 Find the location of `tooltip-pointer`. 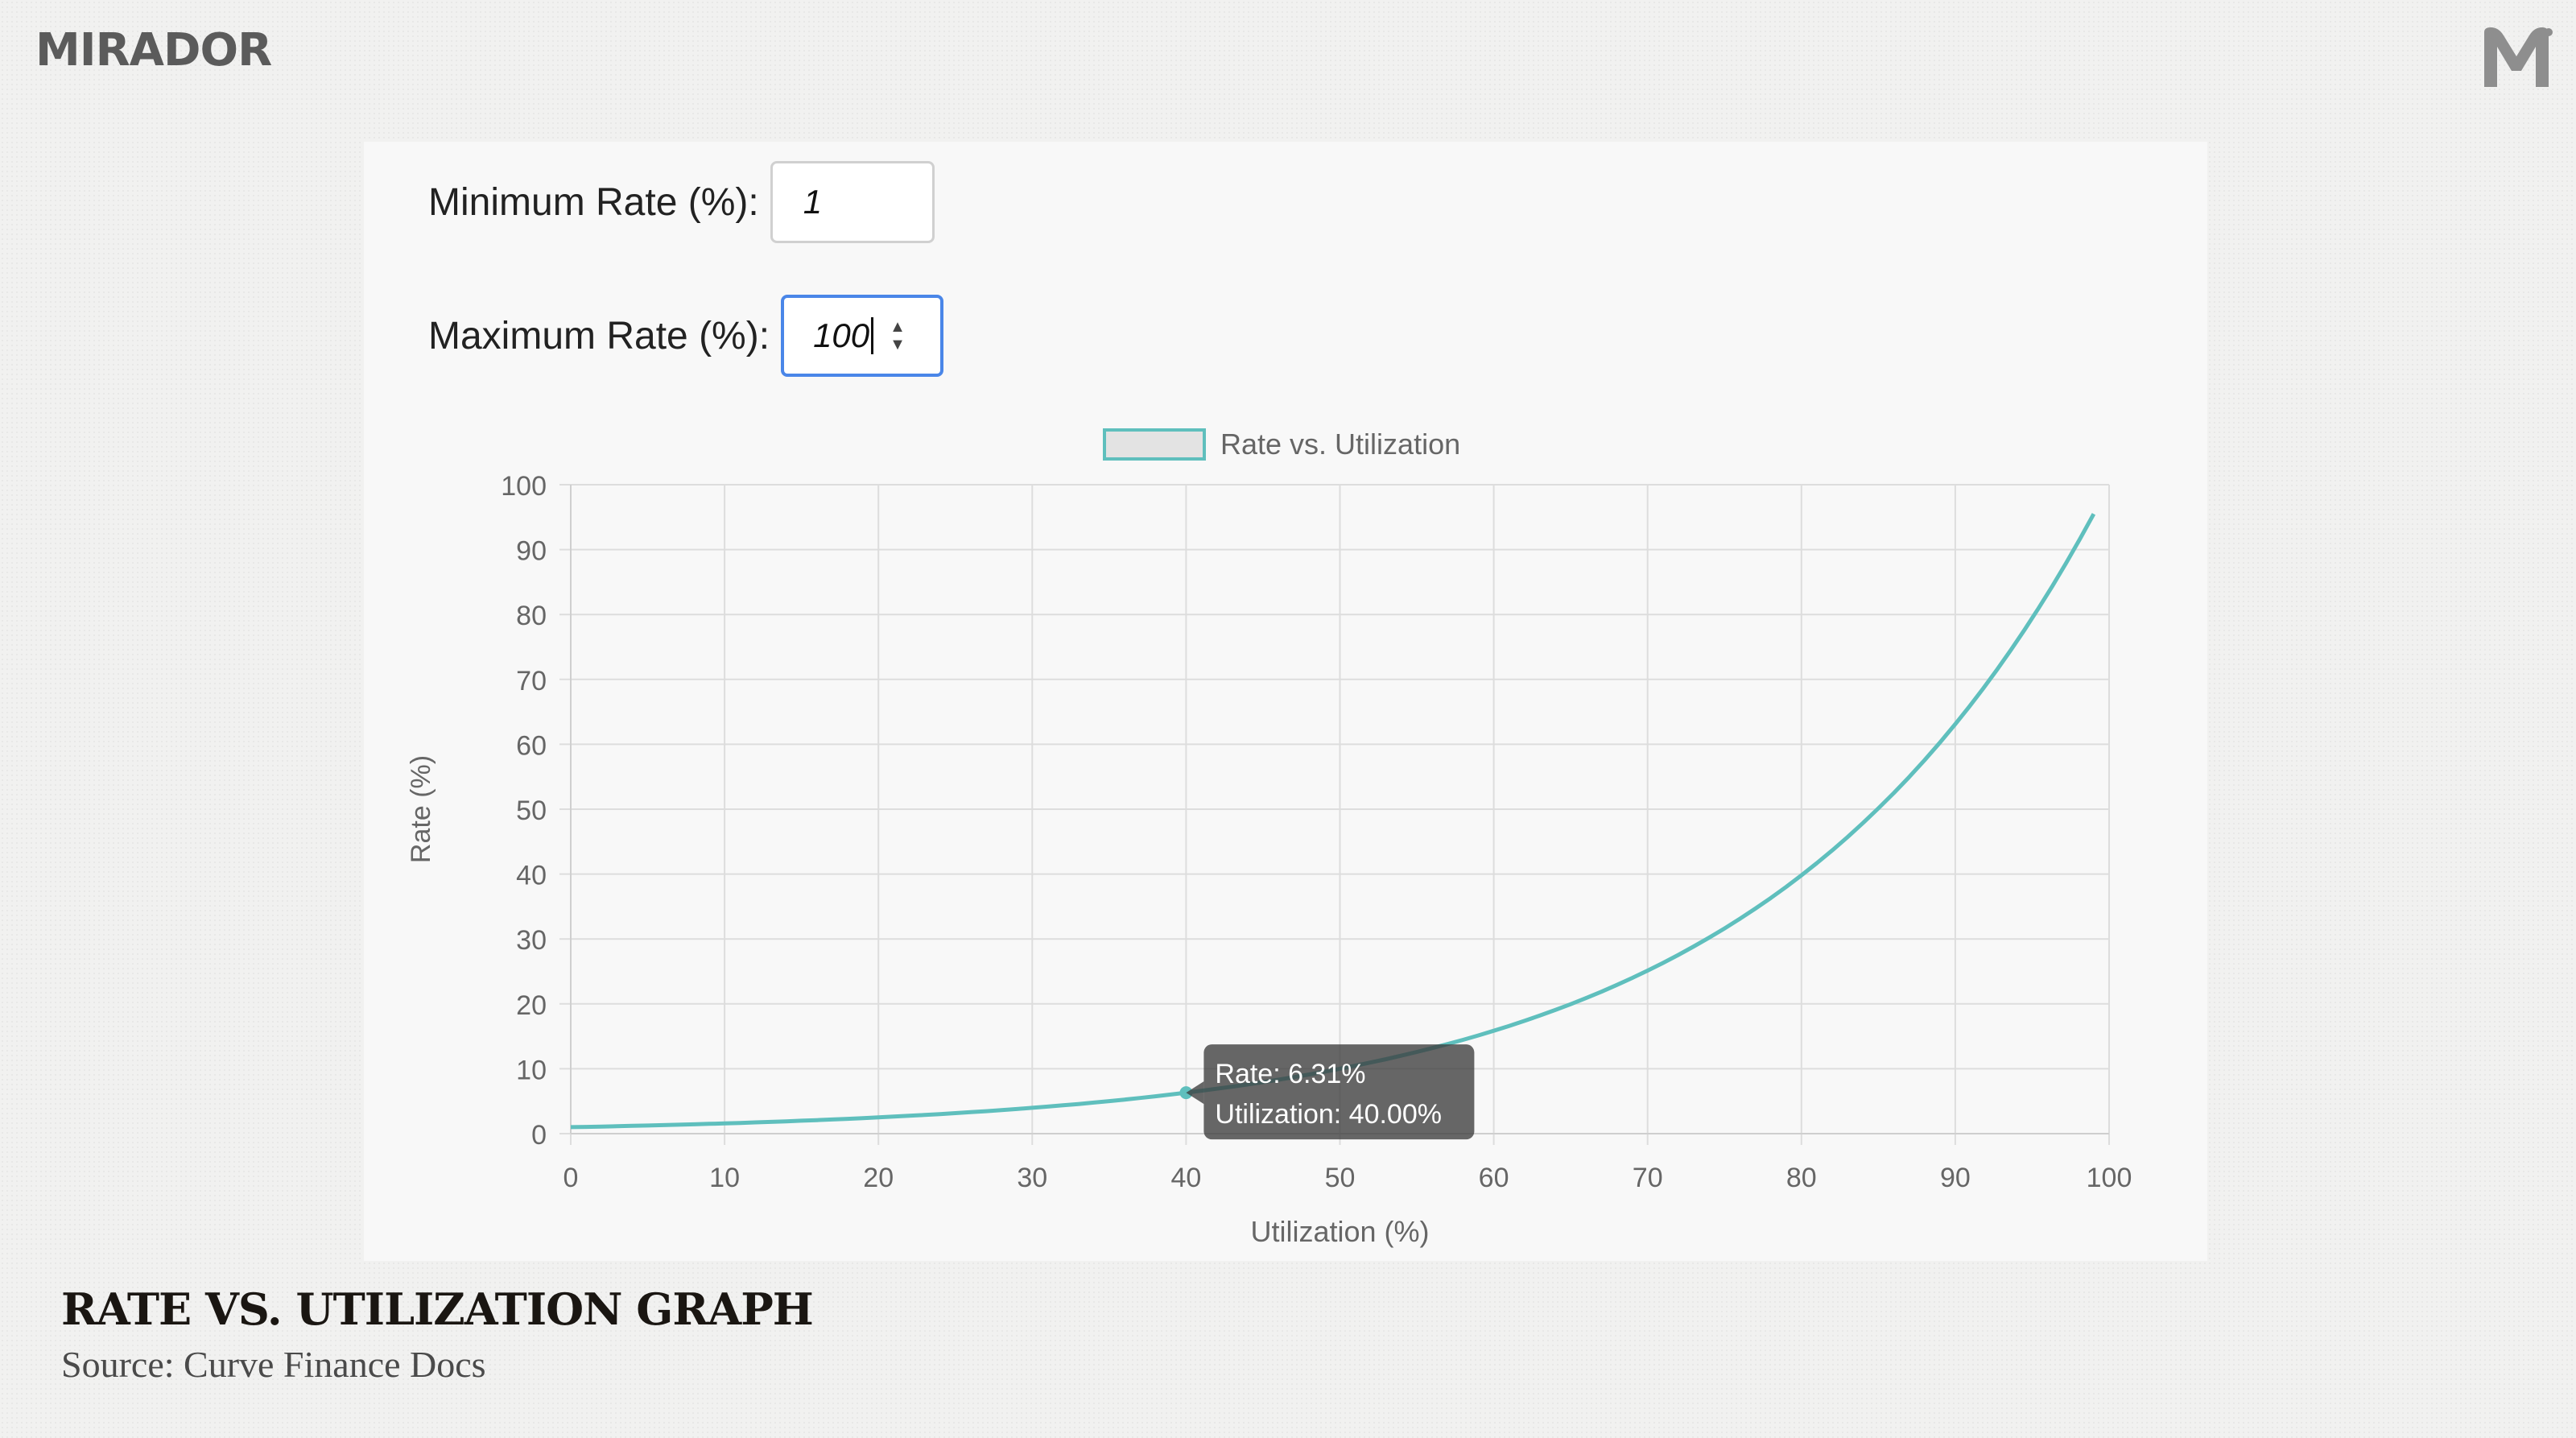

tooltip-pointer is located at coordinates (1195, 1093).